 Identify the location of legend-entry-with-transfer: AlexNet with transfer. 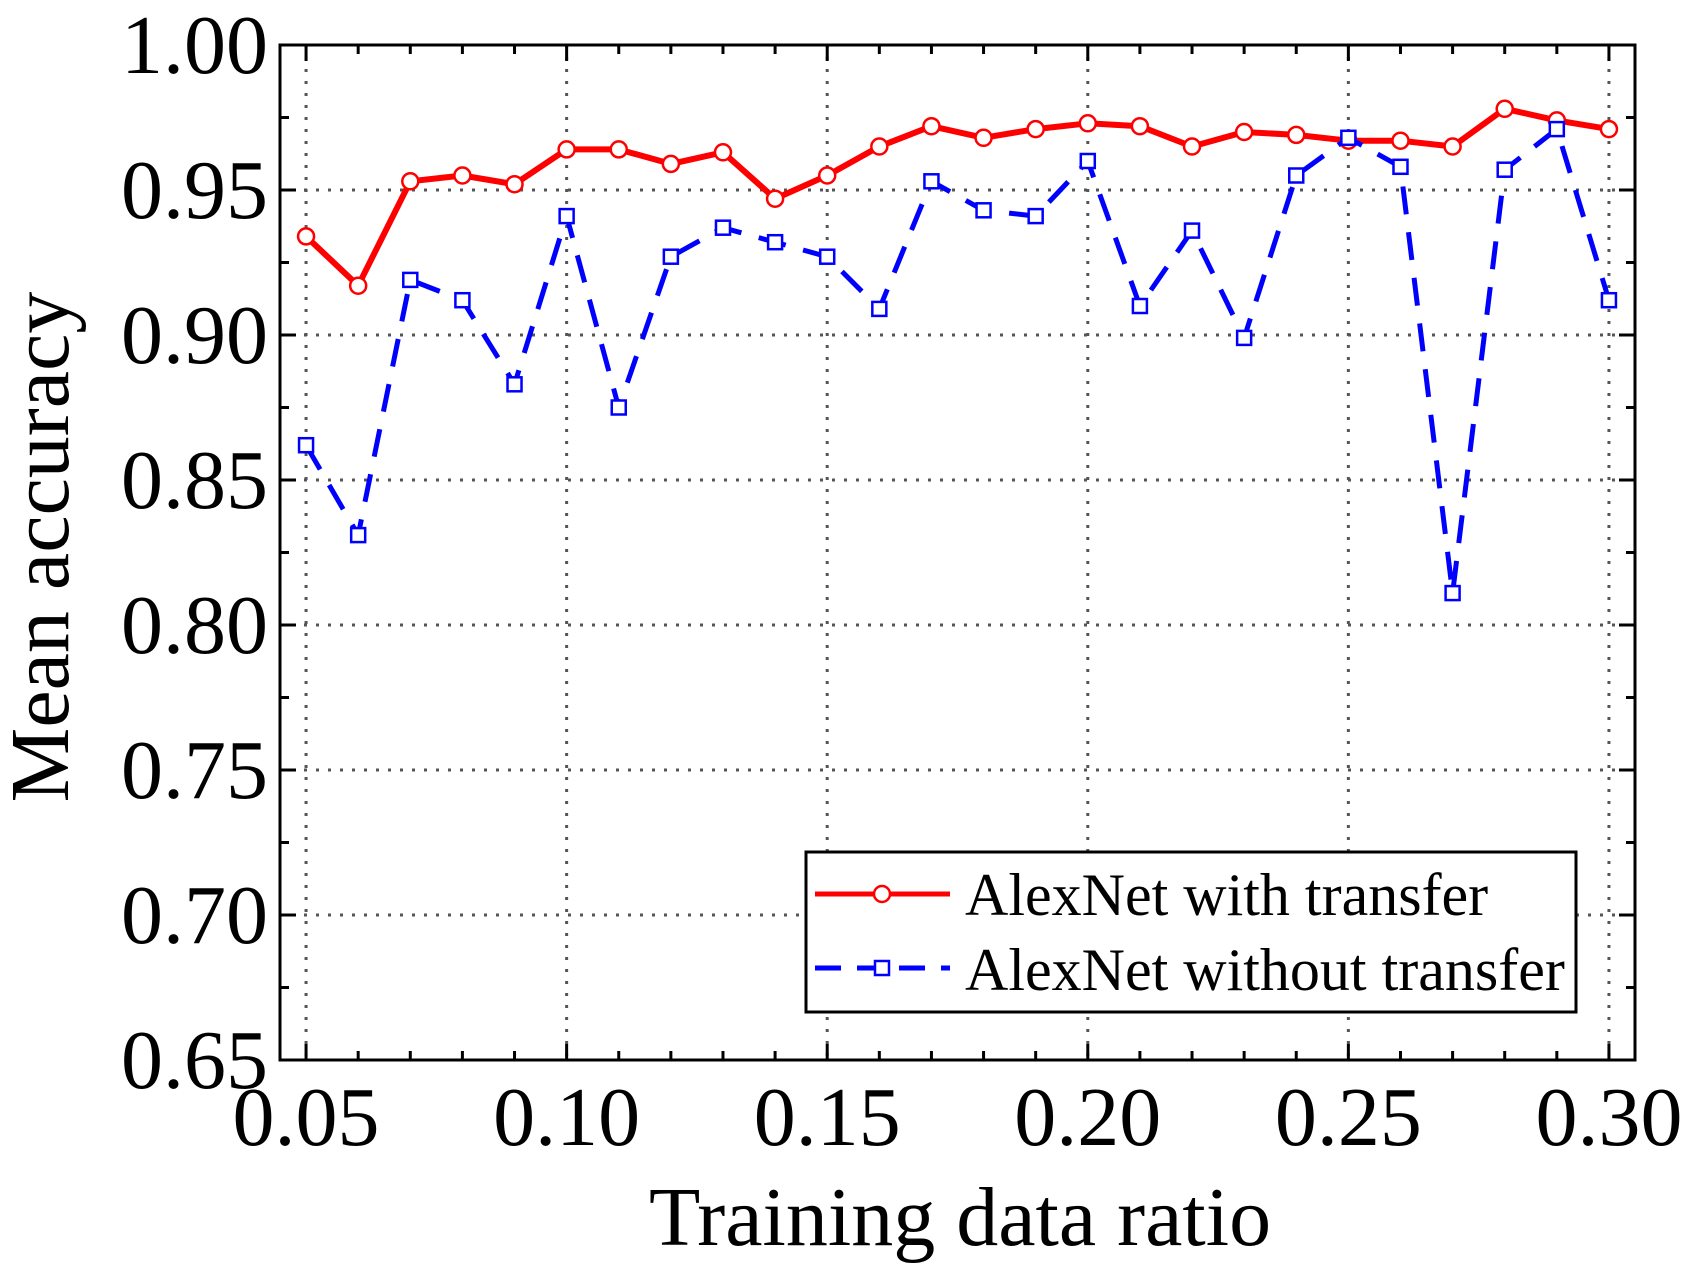
(1151, 895).